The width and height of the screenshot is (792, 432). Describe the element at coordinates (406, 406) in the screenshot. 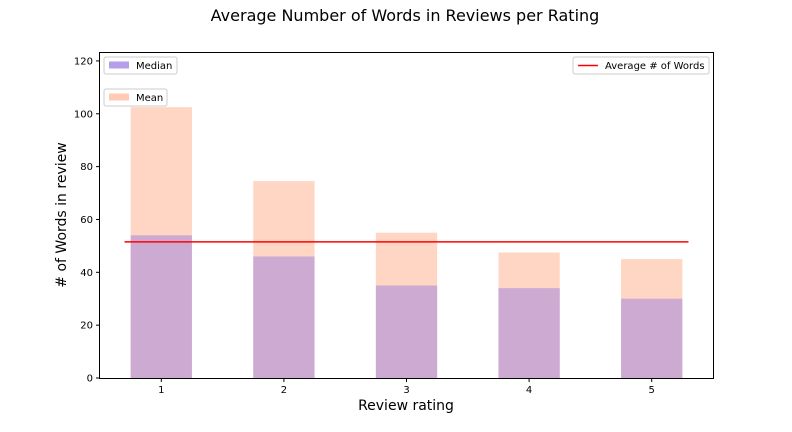

I see `x-axis-label: Review rating` at that location.